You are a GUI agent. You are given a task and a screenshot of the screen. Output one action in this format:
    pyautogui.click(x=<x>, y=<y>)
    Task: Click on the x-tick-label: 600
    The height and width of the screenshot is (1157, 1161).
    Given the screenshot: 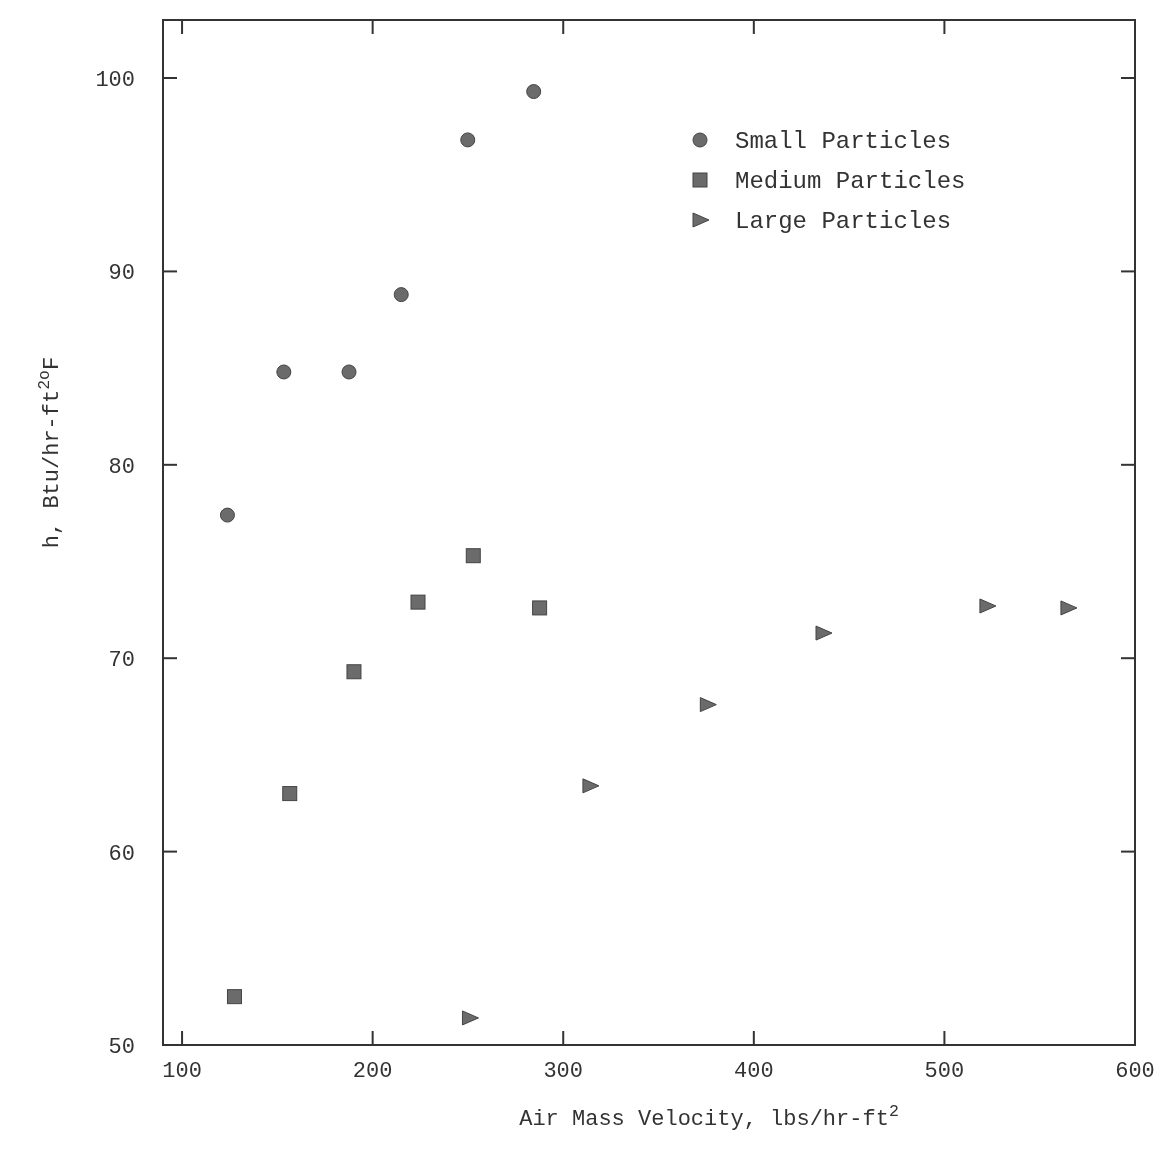 What is the action you would take?
    pyautogui.click(x=1135, y=1071)
    